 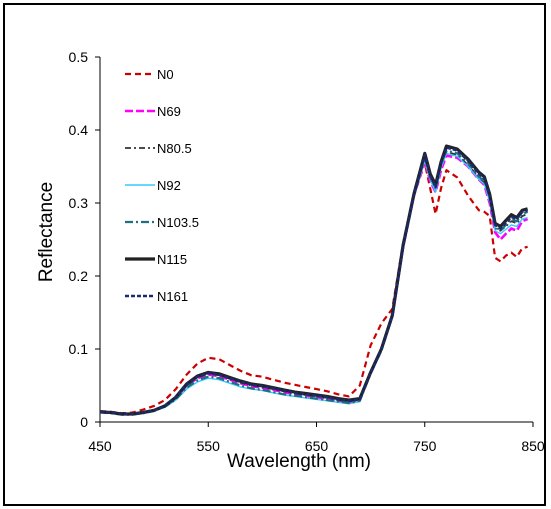 What do you see at coordinates (172, 259) in the screenshot?
I see `legend-label: N115` at bounding box center [172, 259].